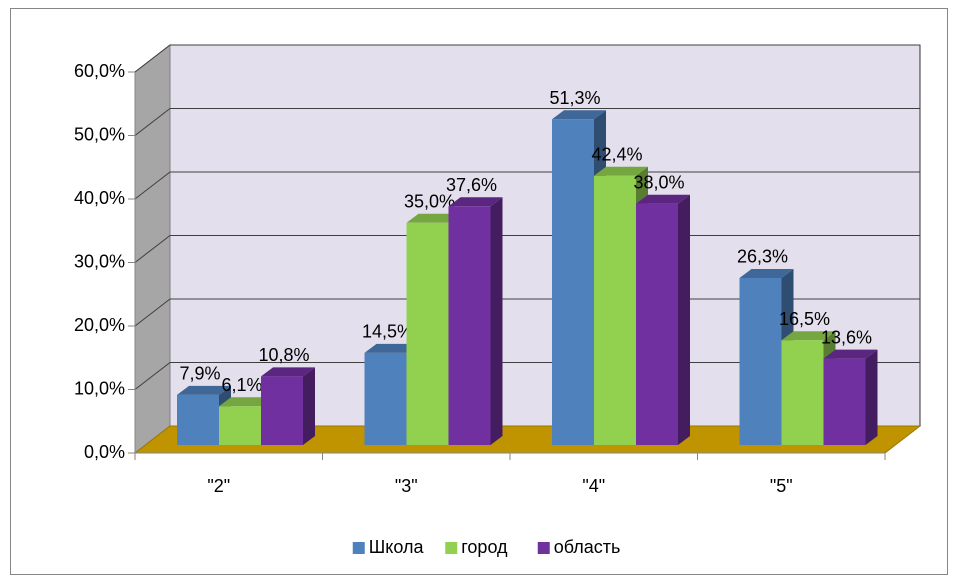 This screenshot has height=583, width=958. I want to click on x-tick-label: "3", so click(406, 486).